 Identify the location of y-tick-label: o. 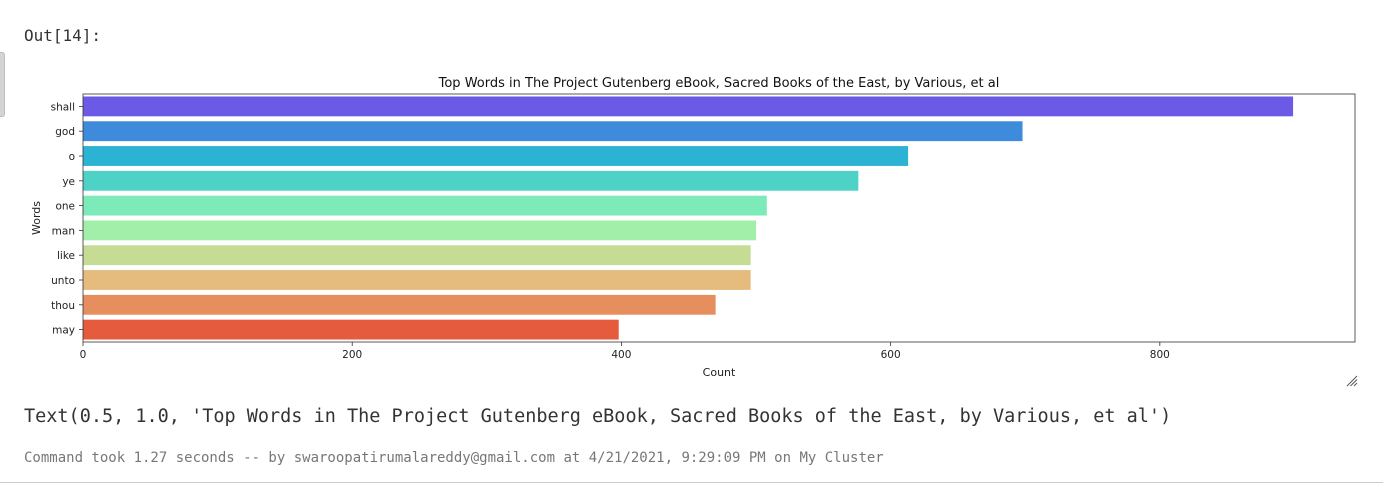
(72, 157).